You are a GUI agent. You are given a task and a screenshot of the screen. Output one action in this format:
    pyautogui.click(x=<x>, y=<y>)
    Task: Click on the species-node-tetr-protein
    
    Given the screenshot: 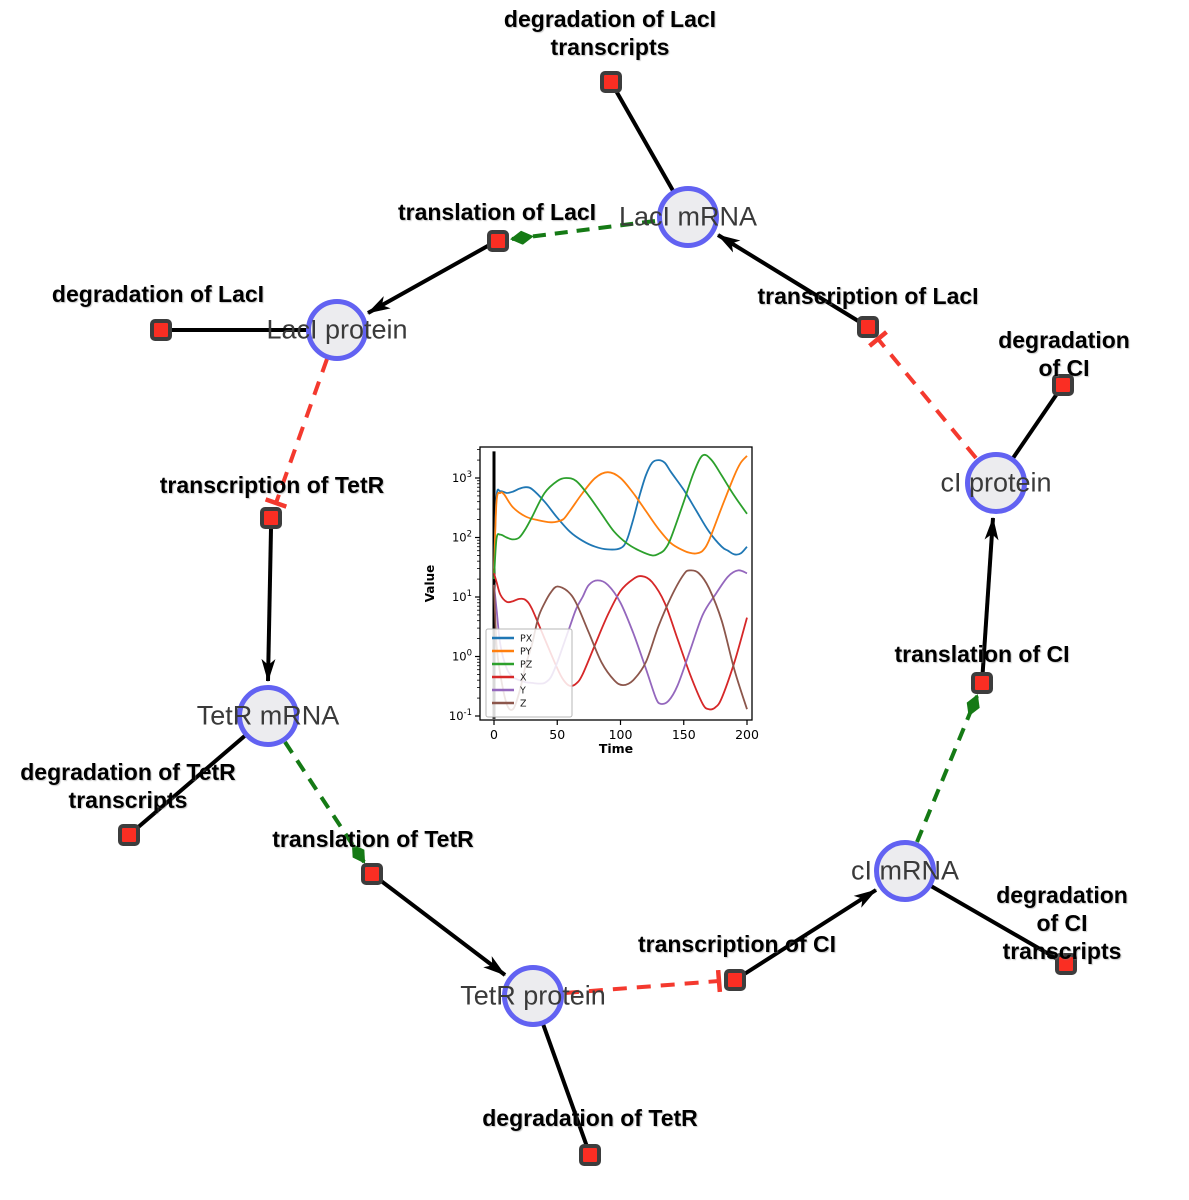 What is the action you would take?
    pyautogui.click(x=533, y=996)
    